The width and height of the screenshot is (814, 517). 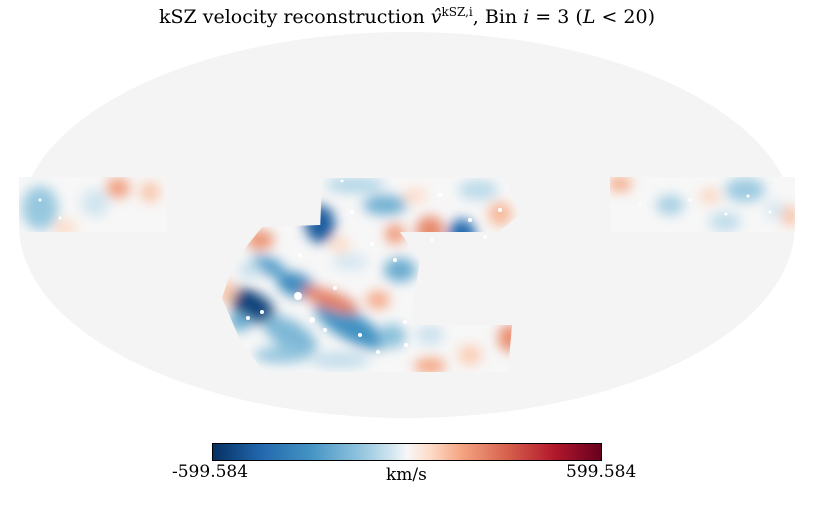 What do you see at coordinates (210, 472) in the screenshot?
I see `colorbar-min-label: -599.584` at bounding box center [210, 472].